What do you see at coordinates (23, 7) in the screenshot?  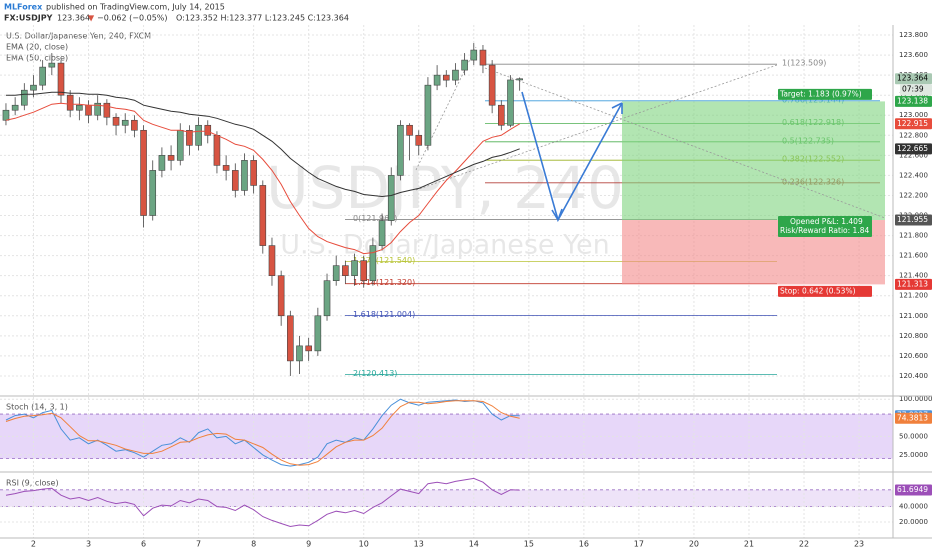 I see `publisher: MLForex` at bounding box center [23, 7].